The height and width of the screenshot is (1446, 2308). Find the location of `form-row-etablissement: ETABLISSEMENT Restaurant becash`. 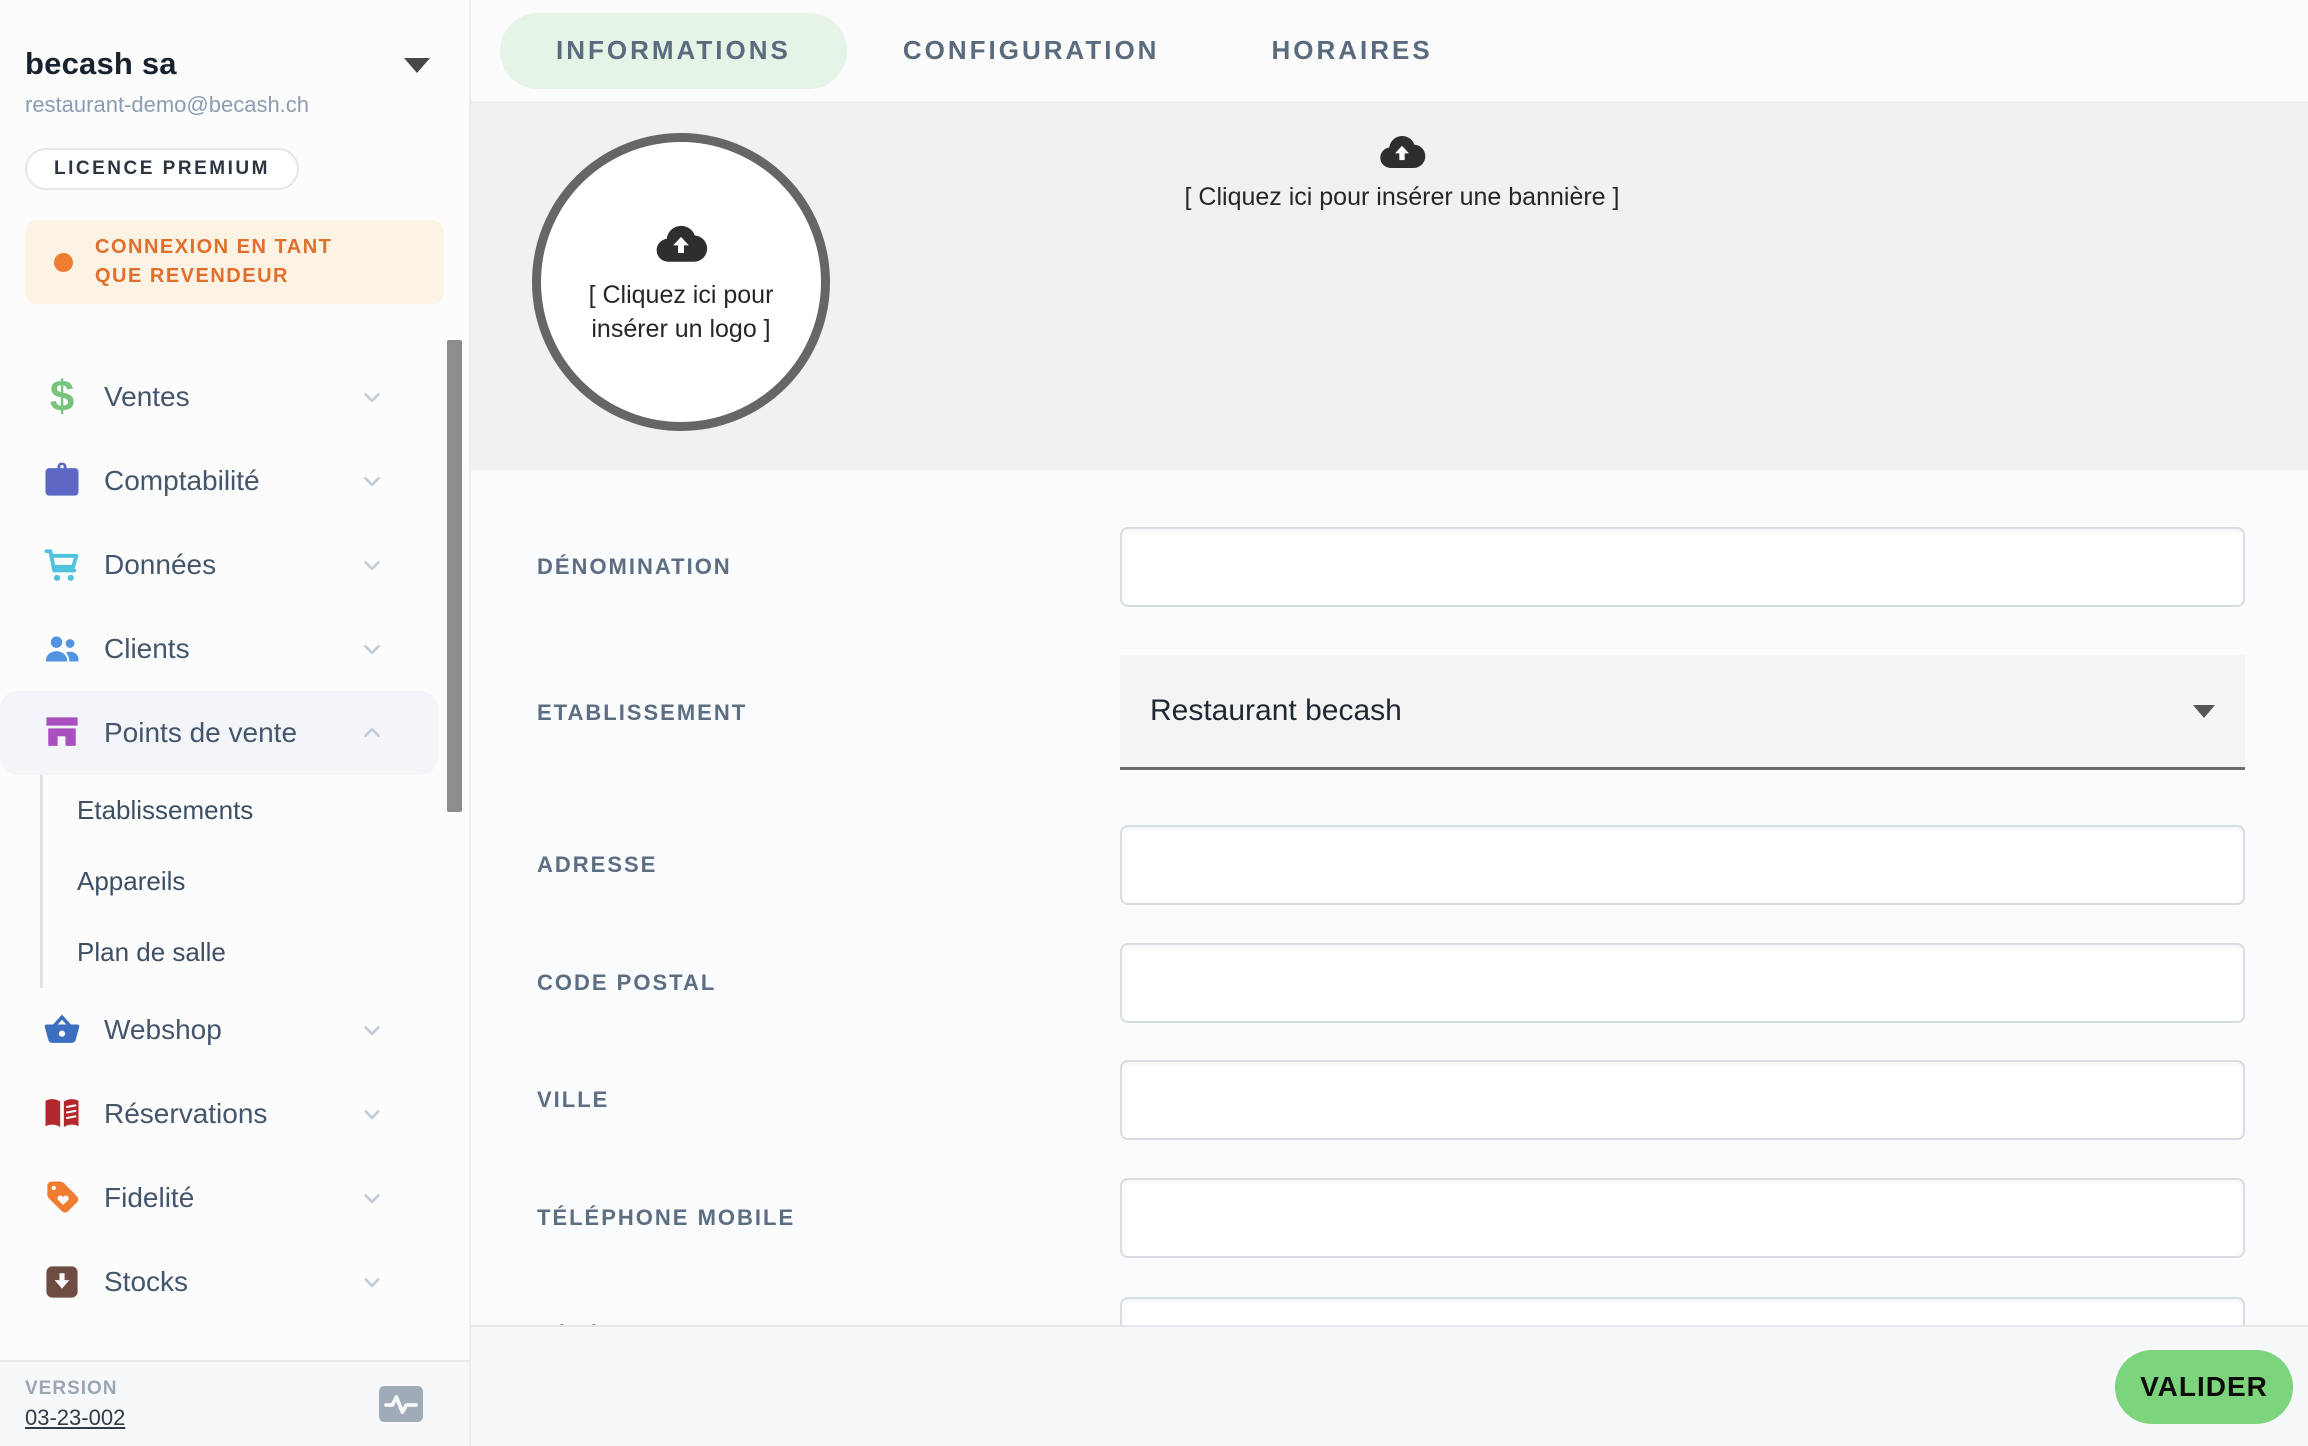

form-row-etablissement: ETABLISSEMENT Restaurant becash is located at coordinates (1391, 712).